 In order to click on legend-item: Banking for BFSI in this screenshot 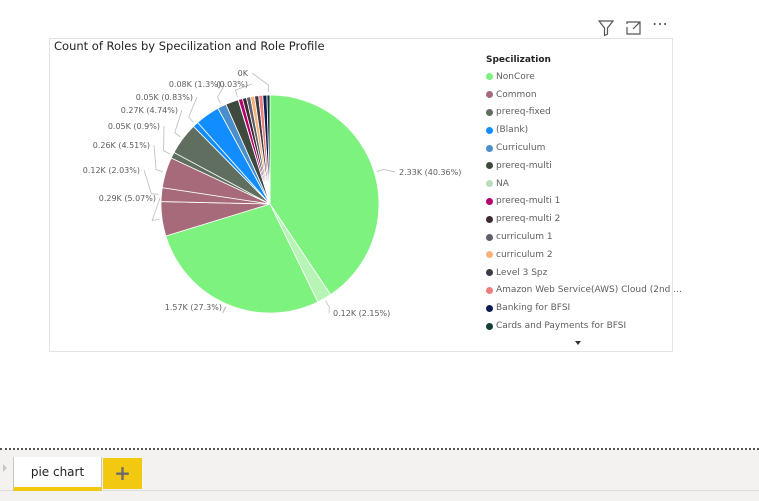, I will do `click(581, 308)`.